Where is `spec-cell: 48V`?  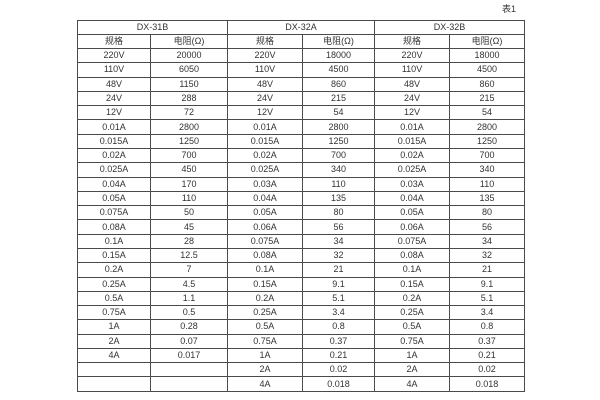
spec-cell: 48V is located at coordinates (412, 84).